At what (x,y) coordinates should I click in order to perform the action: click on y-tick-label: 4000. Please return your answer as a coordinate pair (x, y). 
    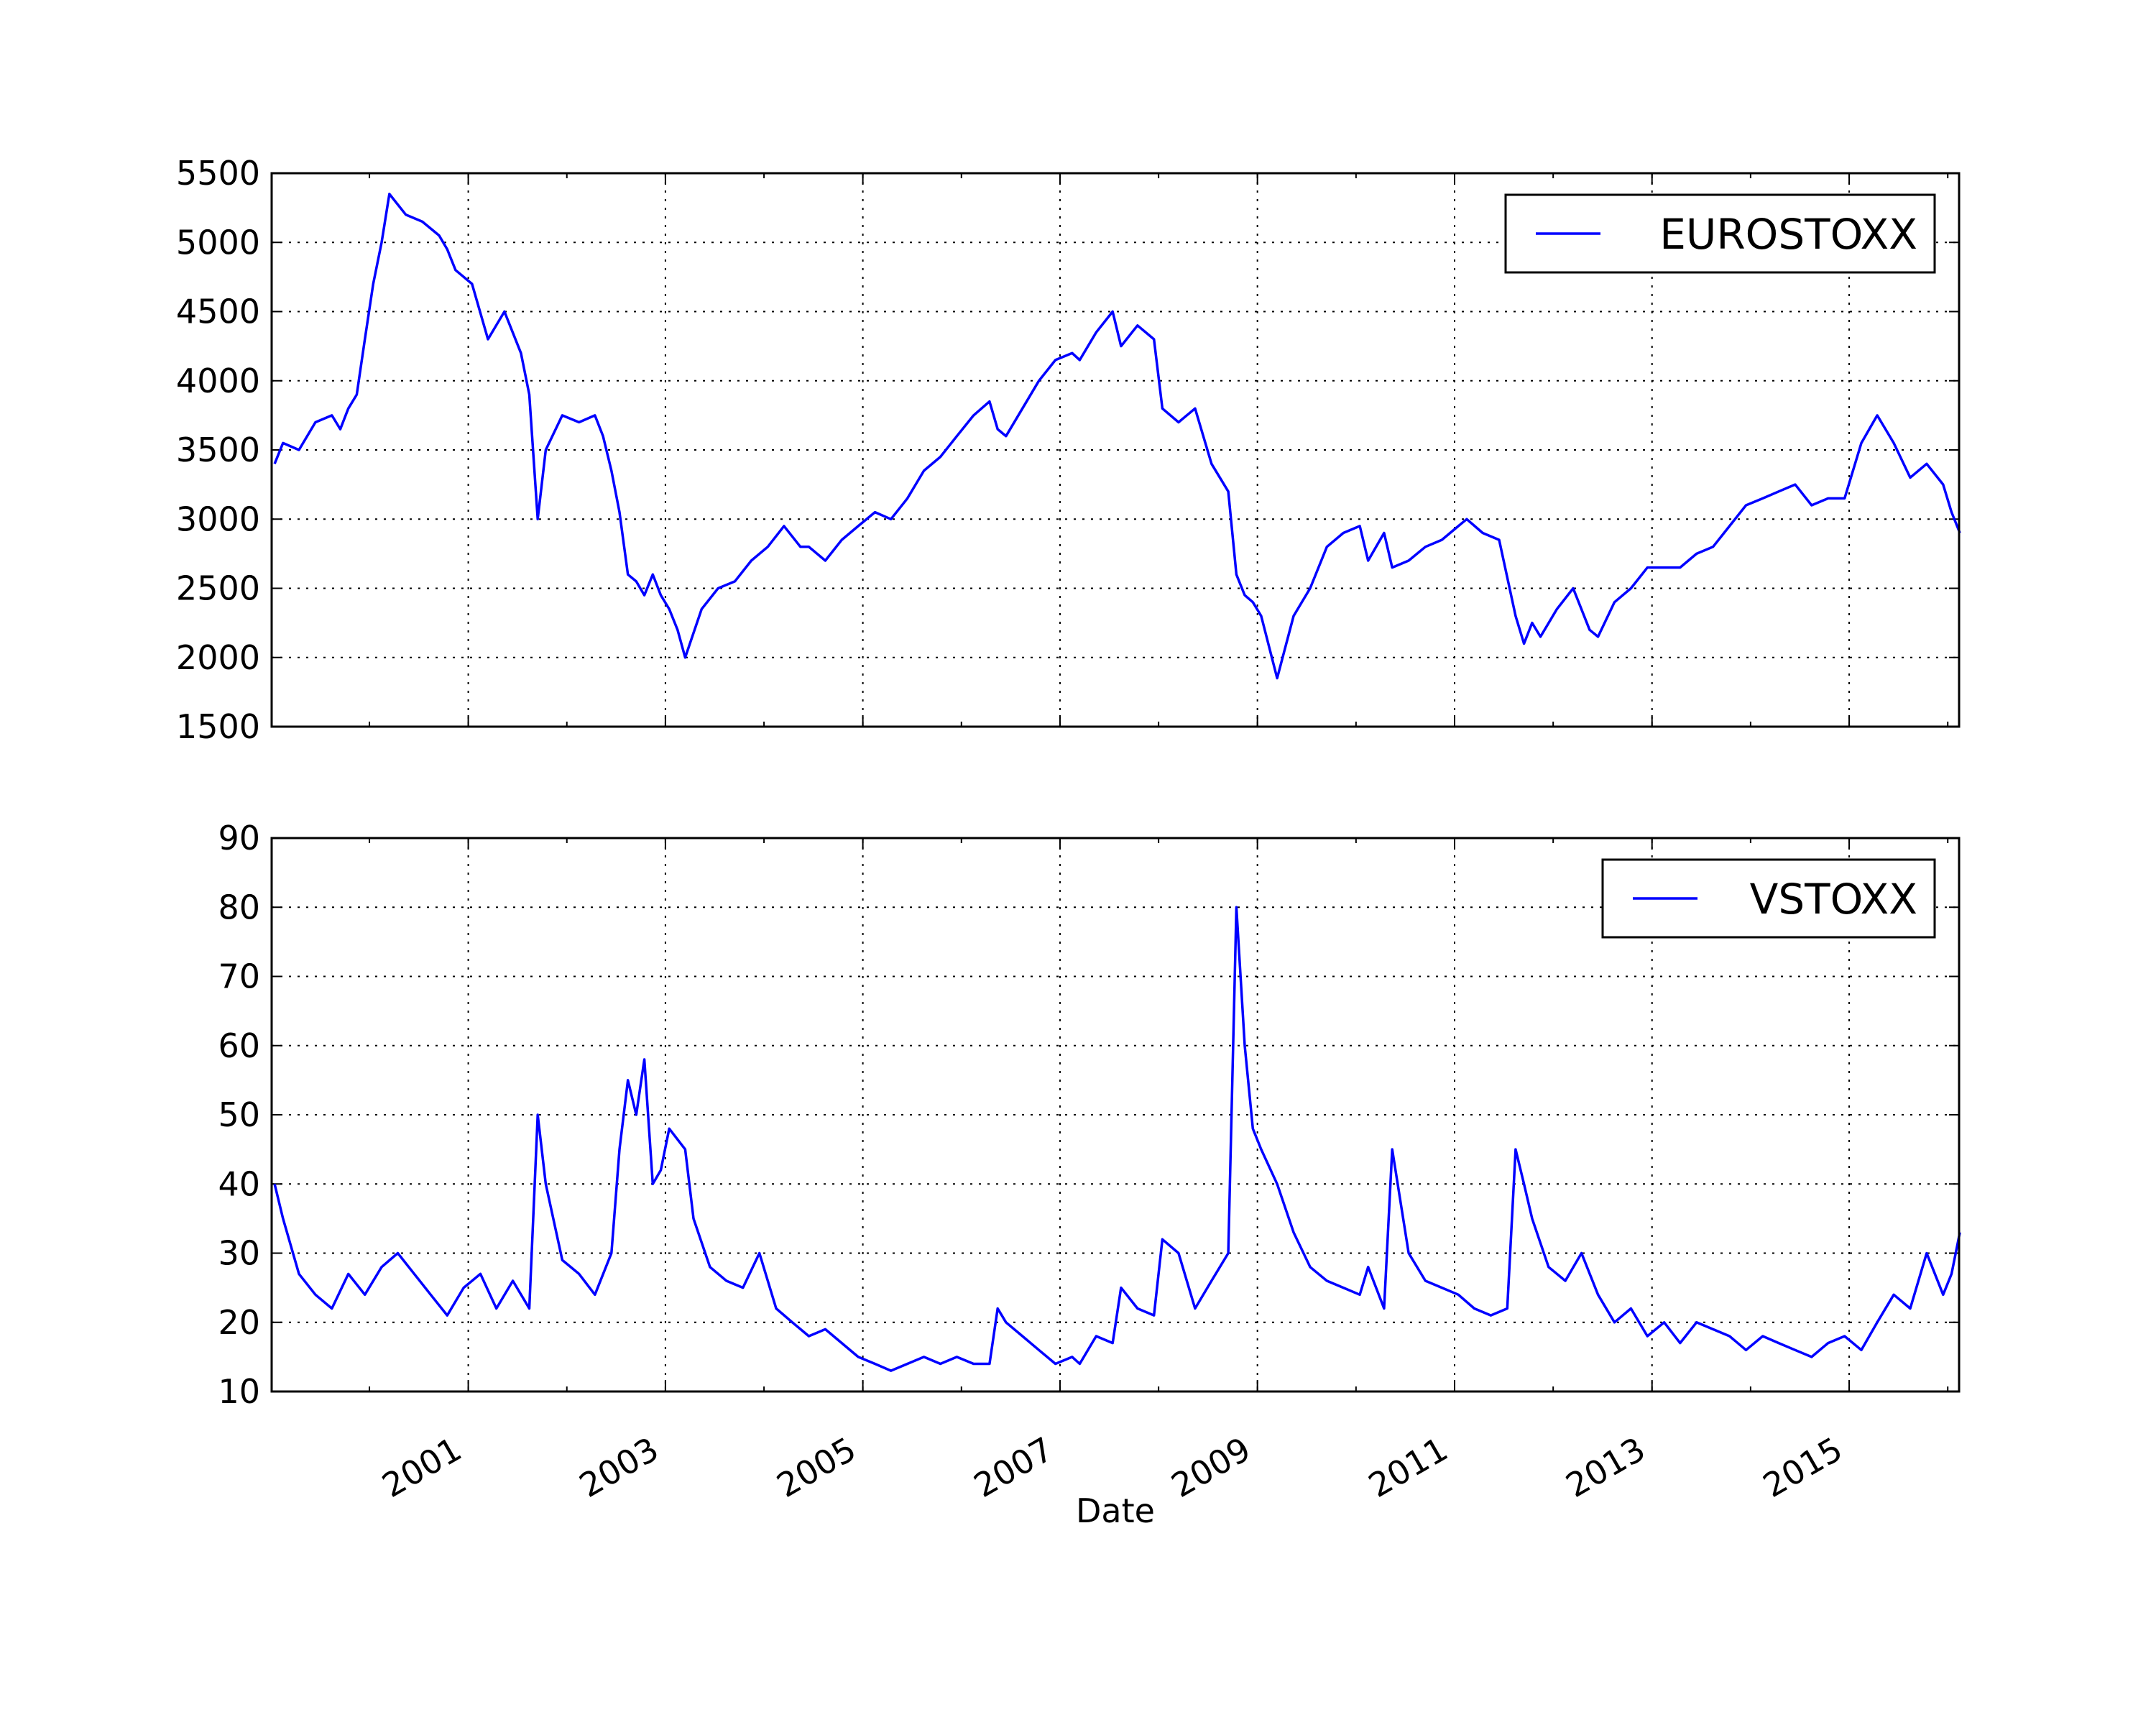
    Looking at the image, I should click on (218, 381).